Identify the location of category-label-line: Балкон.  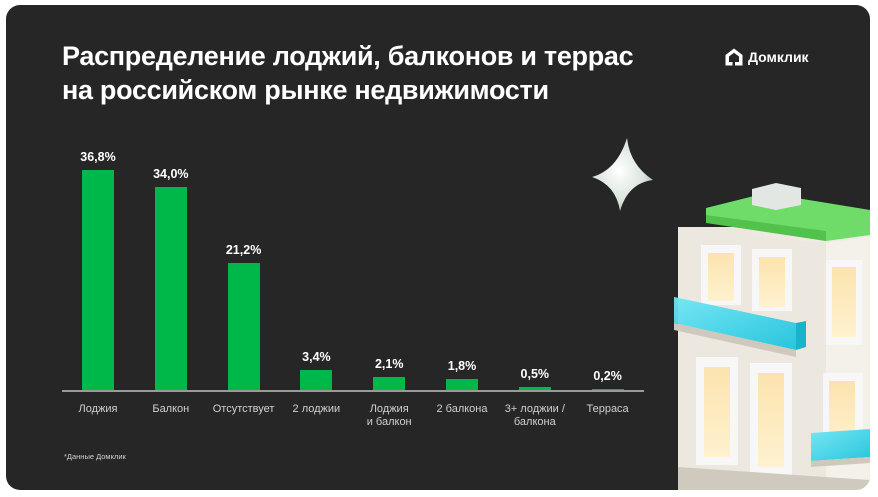
(171, 409).